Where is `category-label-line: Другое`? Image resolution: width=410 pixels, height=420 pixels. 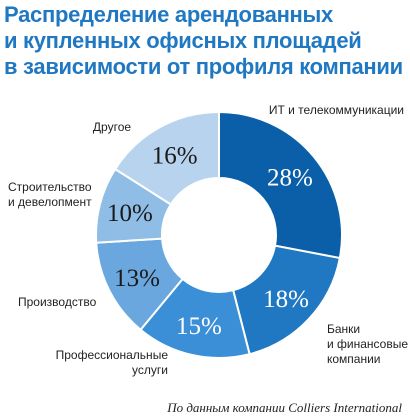 category-label-line: Другое is located at coordinates (112, 127).